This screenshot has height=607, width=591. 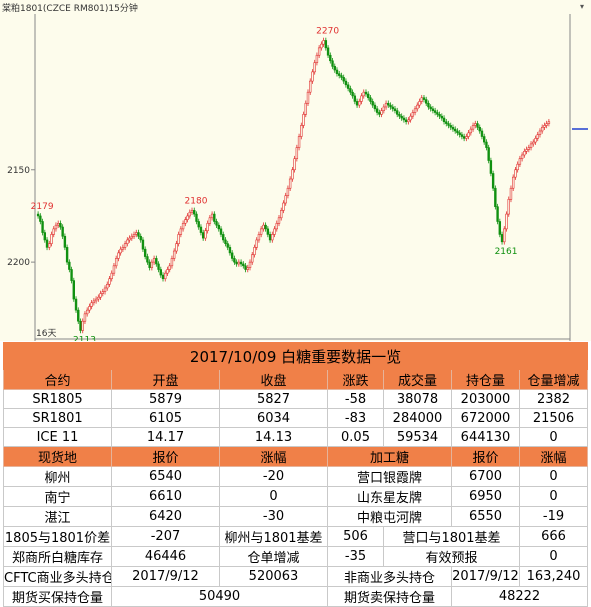 What do you see at coordinates (389, 596) in the screenshot?
I see `cell: 期货卖保持仓量` at bounding box center [389, 596].